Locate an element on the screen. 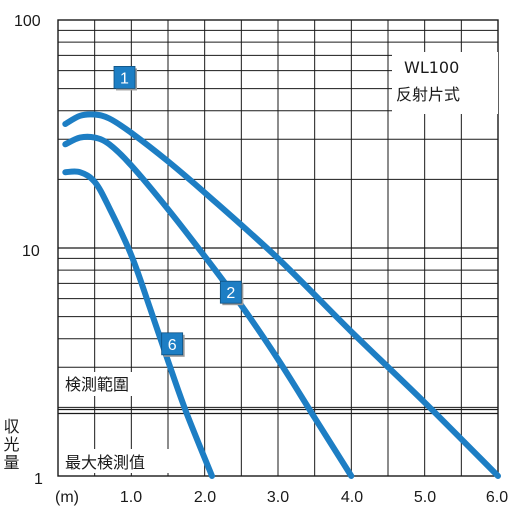  series-badge-1: 1 is located at coordinates (125, 78).